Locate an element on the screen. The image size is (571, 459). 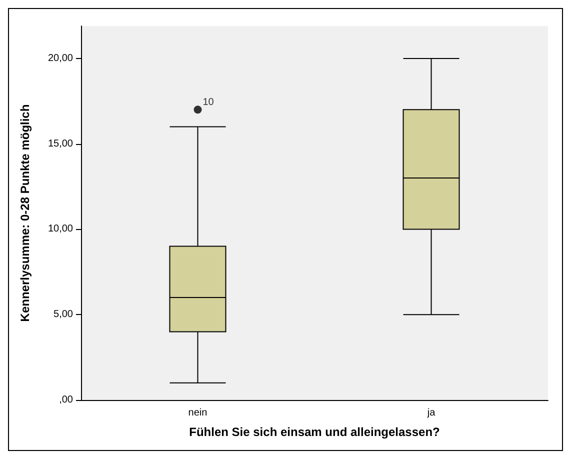
y-tick-label: 15,00 is located at coordinates (61, 144).